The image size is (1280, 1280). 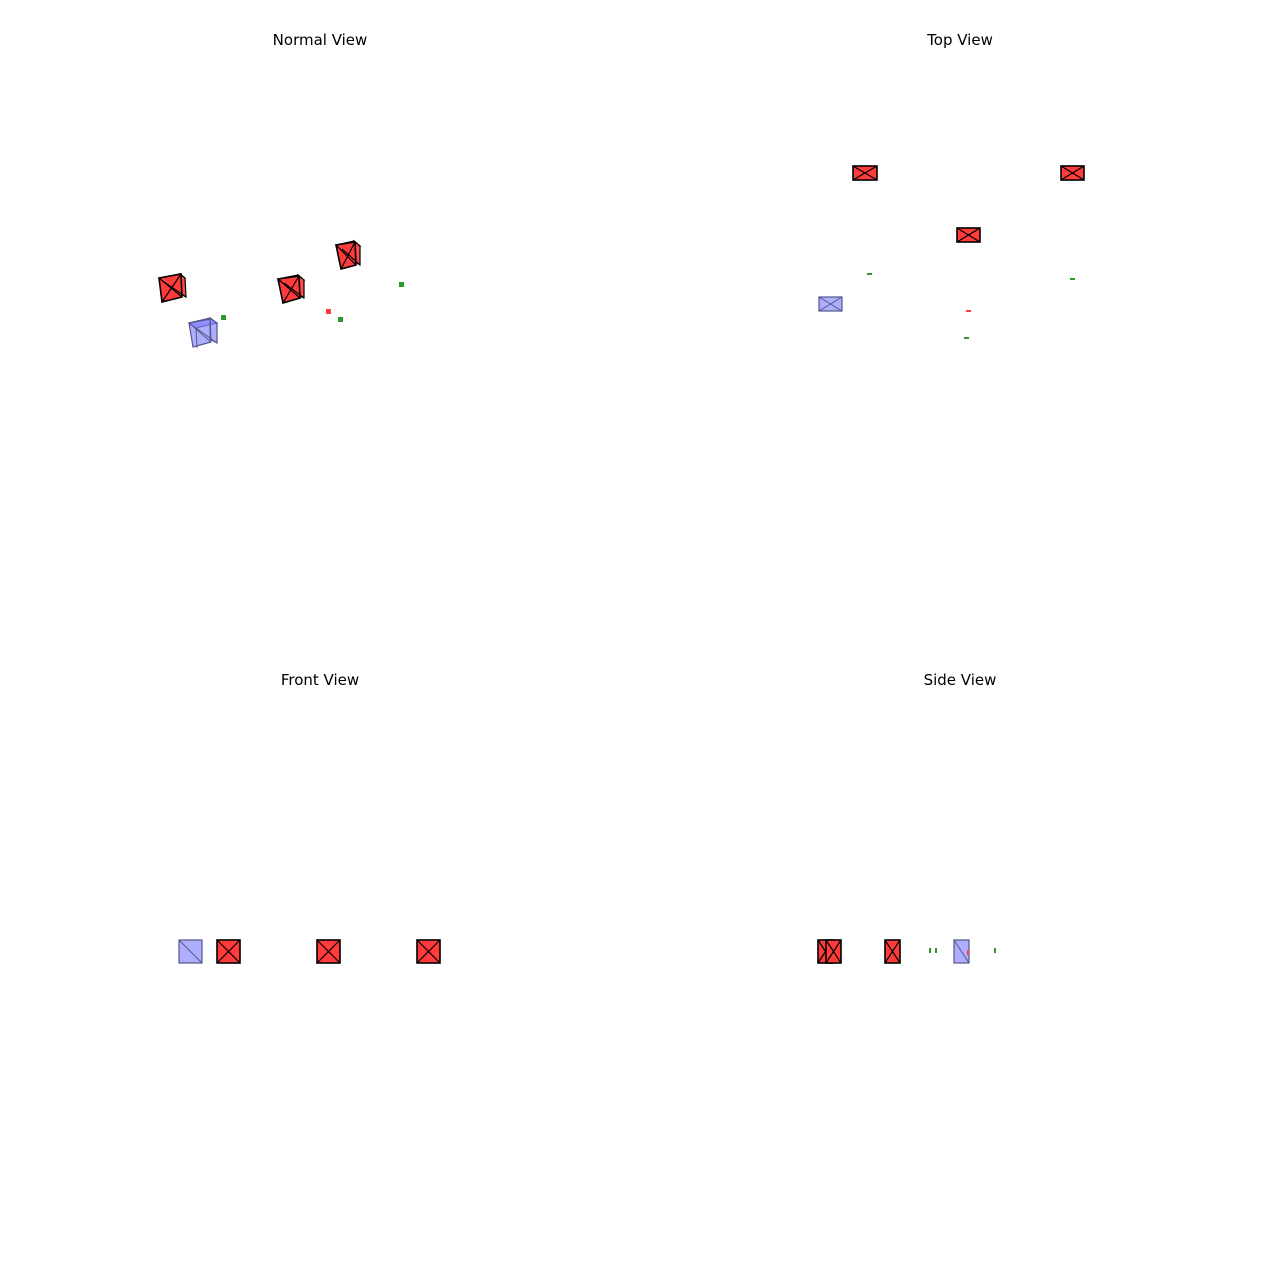 What do you see at coordinates (968, 952) in the screenshot?
I see `red-marker-side` at bounding box center [968, 952].